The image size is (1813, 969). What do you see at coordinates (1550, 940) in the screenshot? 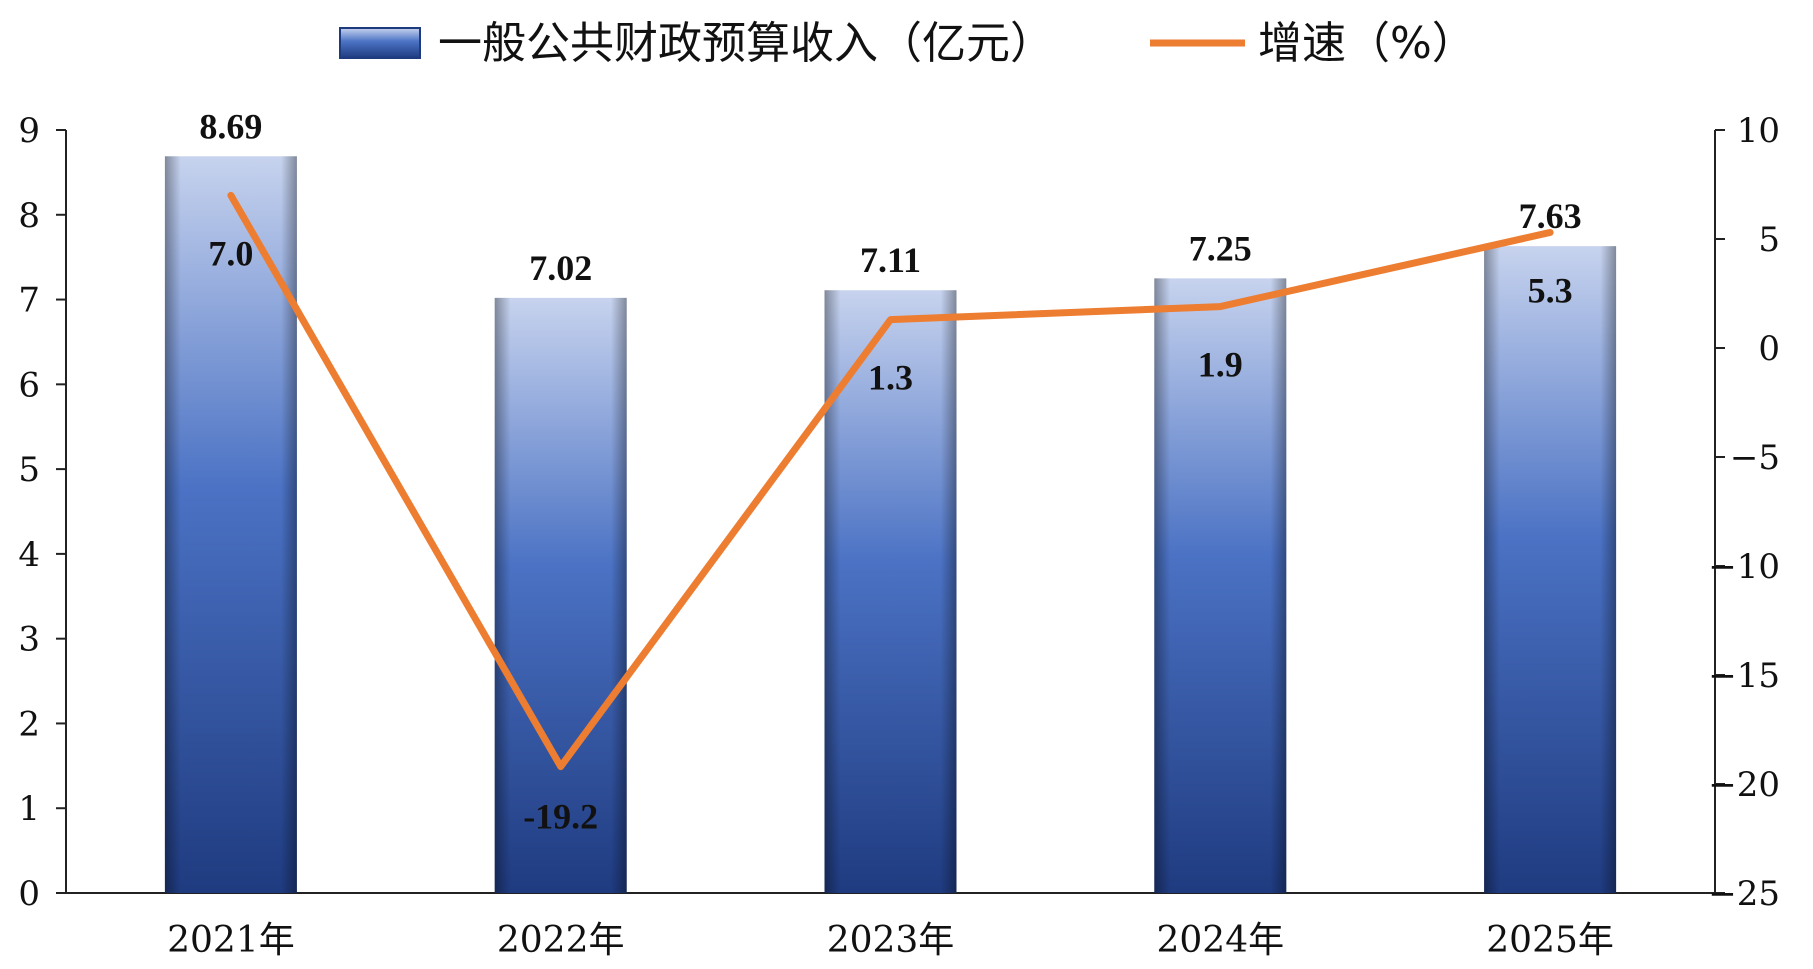
I see `category-label: 2025年` at bounding box center [1550, 940].